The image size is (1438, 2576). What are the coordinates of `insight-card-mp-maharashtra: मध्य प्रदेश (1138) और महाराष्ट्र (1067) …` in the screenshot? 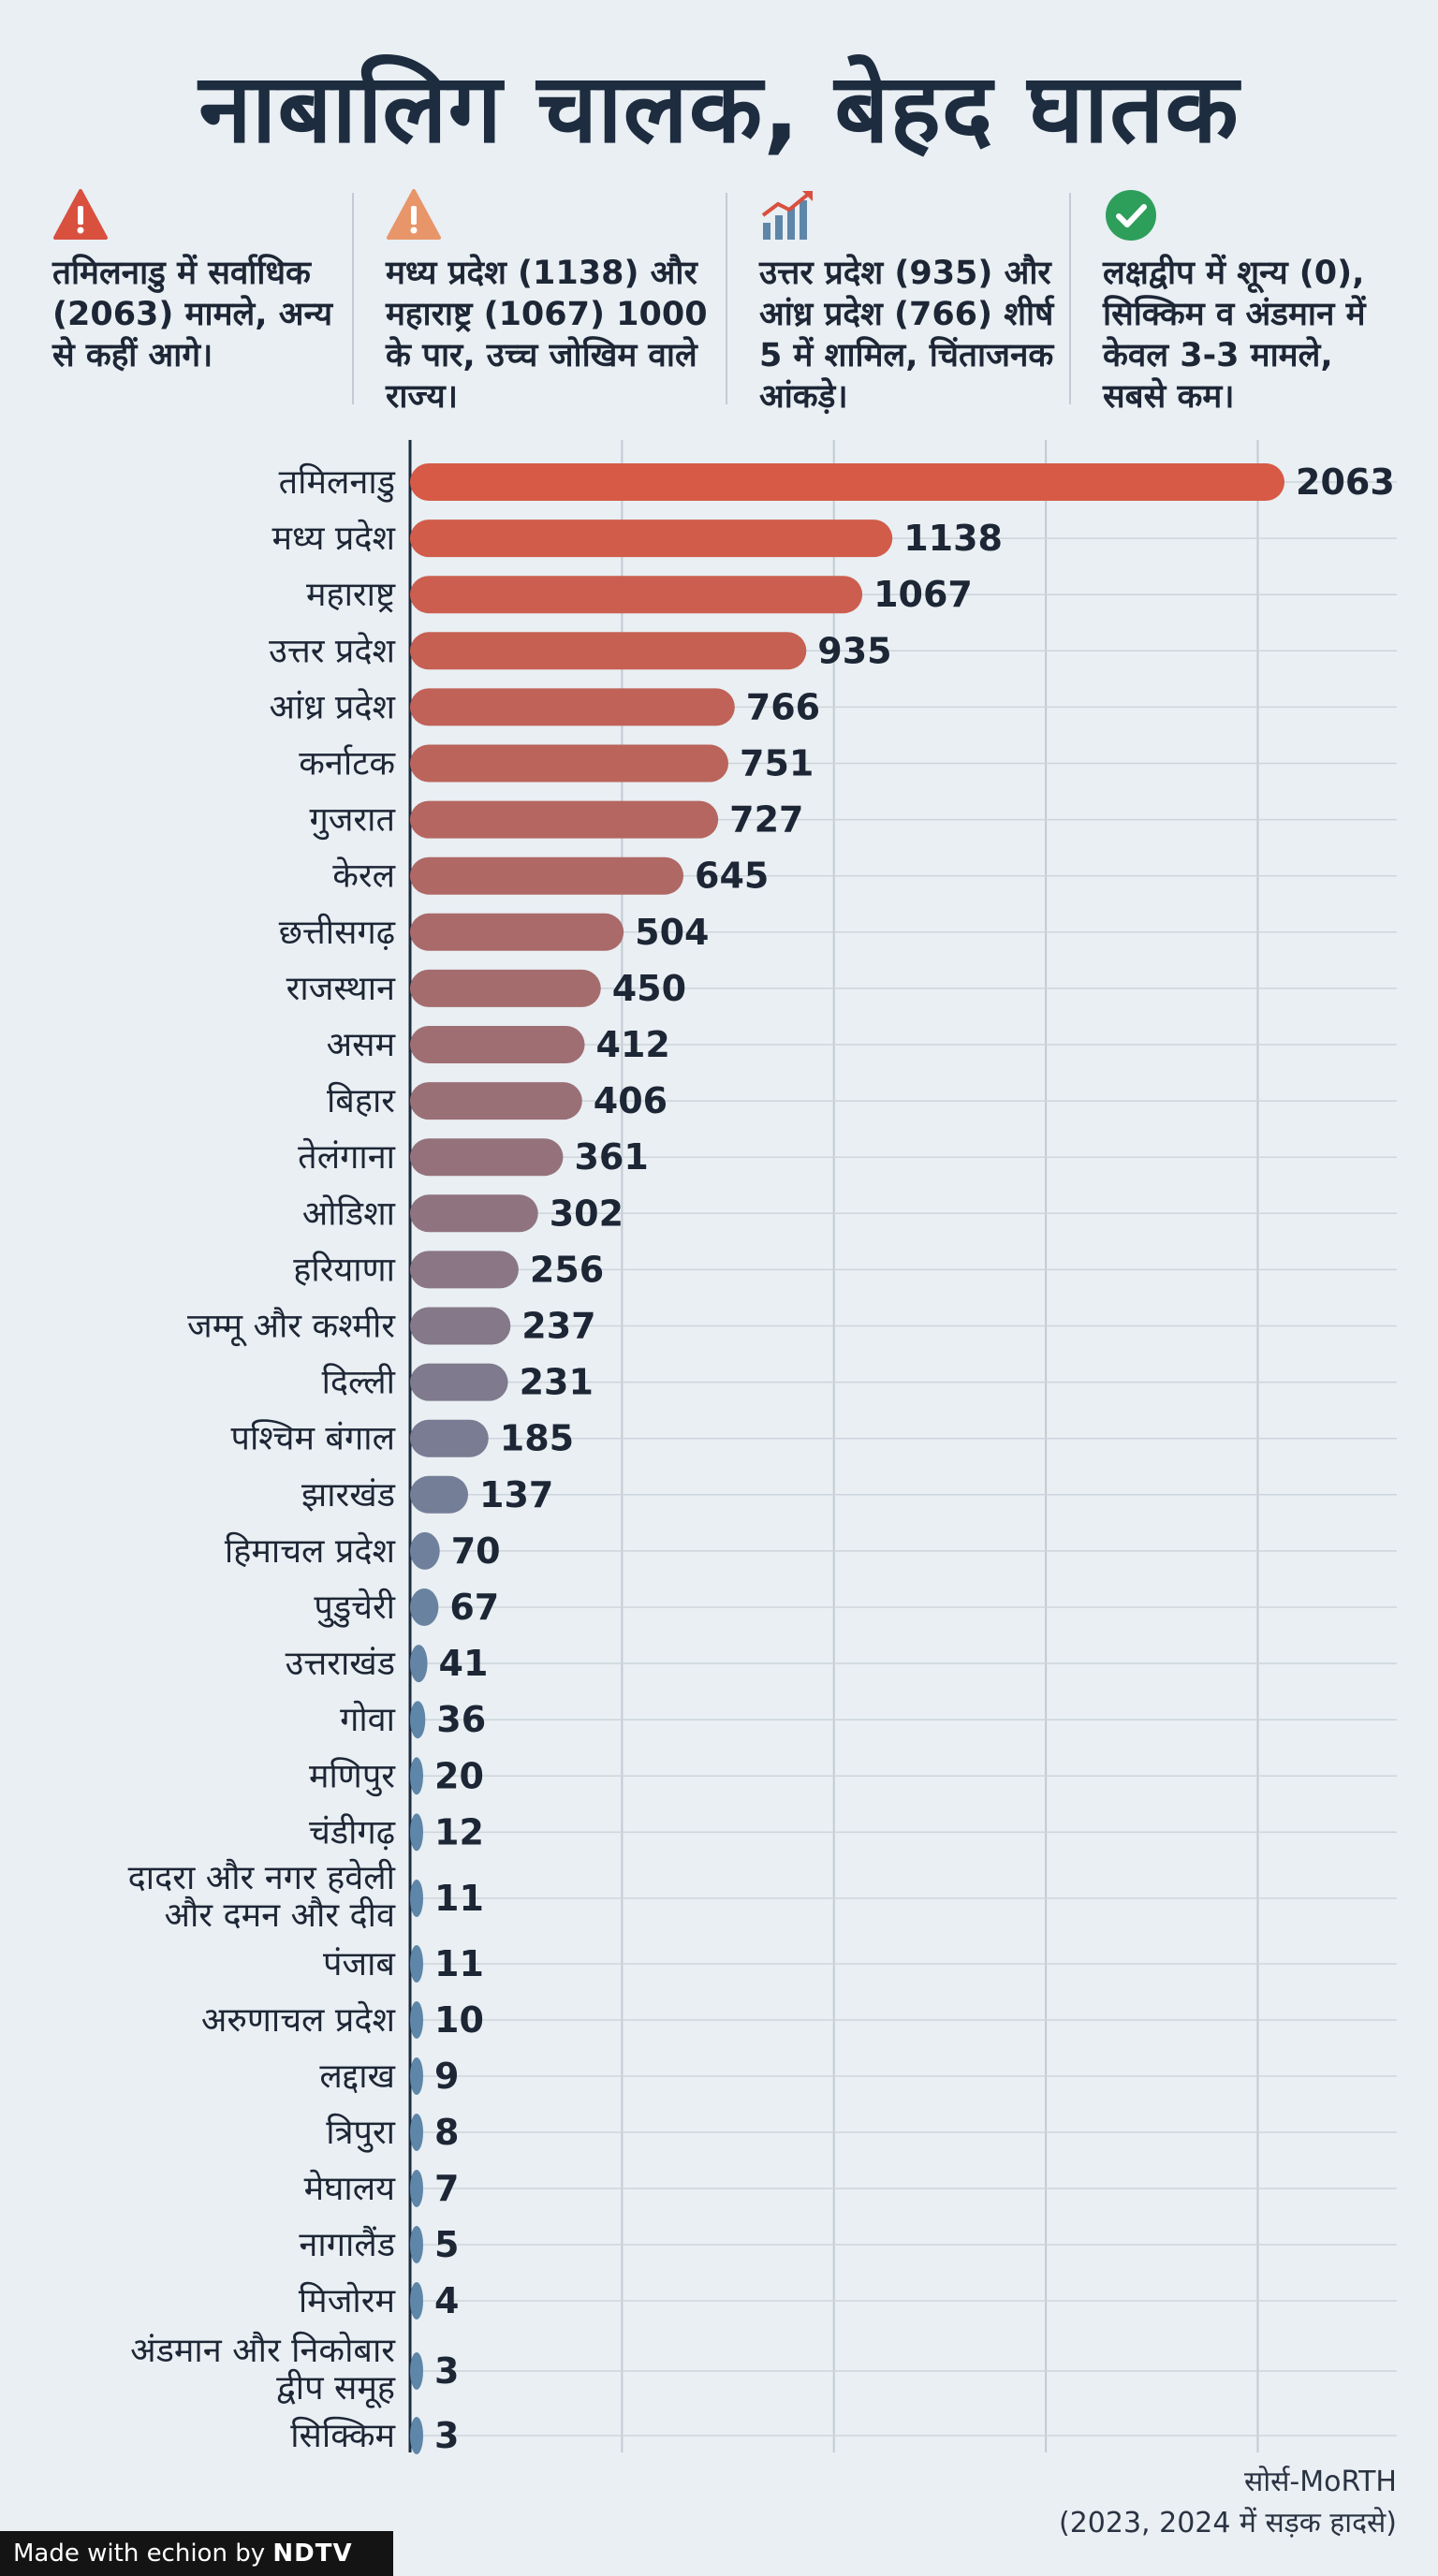 It's located at (553, 299).